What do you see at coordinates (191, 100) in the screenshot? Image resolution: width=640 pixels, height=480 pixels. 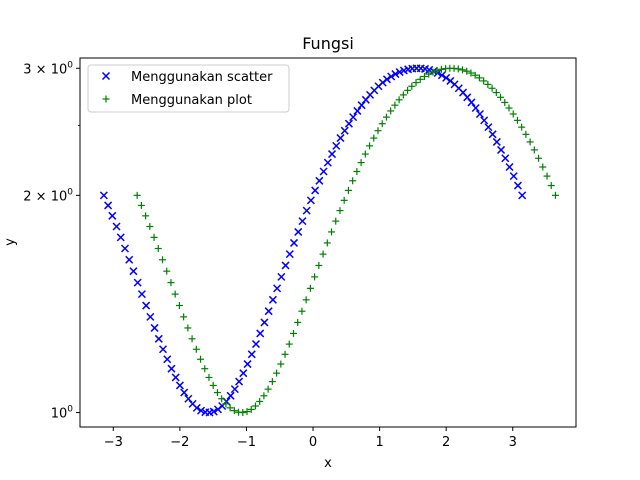 I see `legend-label: Menggunakan plot` at bounding box center [191, 100].